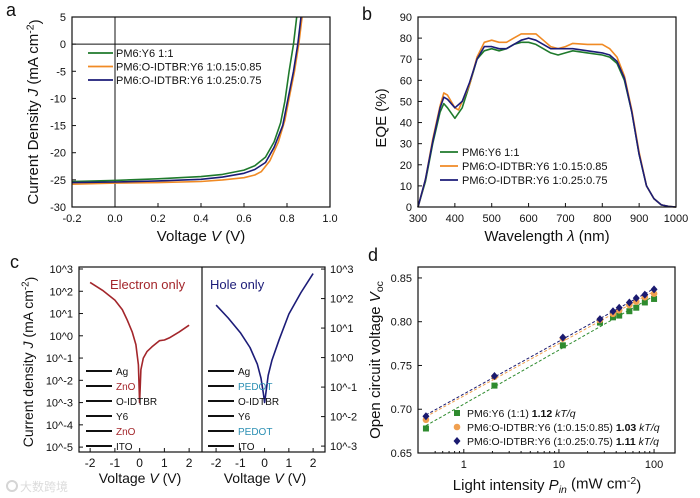 The height and width of the screenshot is (498, 700). What do you see at coordinates (406, 39) in the screenshot?
I see `y-tick-label: 80` at bounding box center [406, 39].